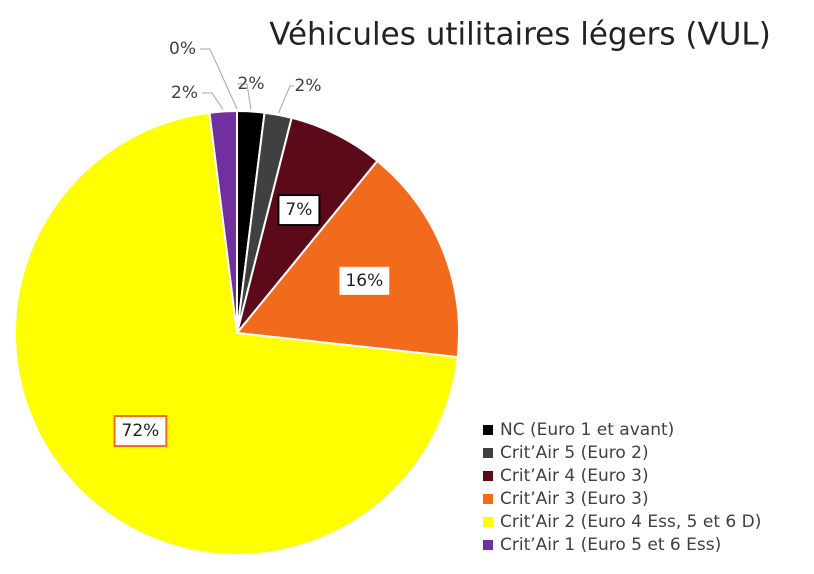 The image size is (814, 574). What do you see at coordinates (347, 259) in the screenshot?
I see `pie-slice` at bounding box center [347, 259].